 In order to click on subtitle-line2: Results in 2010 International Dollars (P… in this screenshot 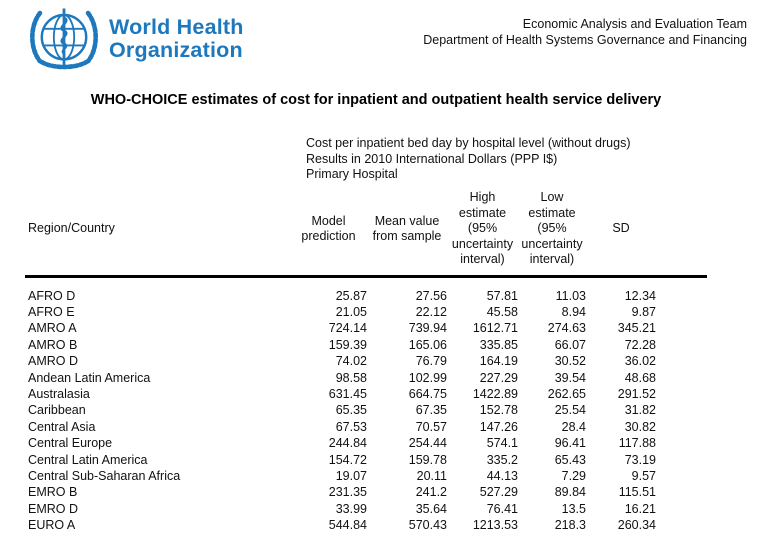, I will do `click(432, 158)`.